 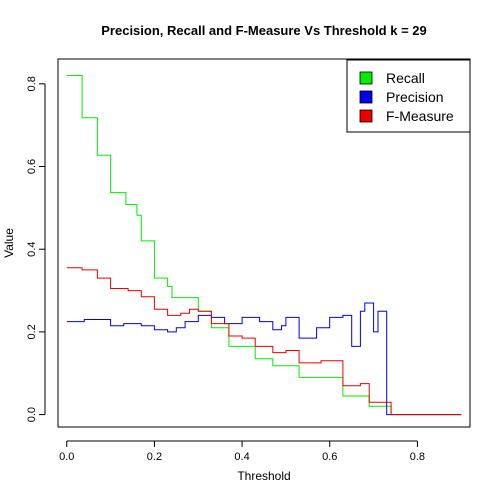 I want to click on y-axis: 0.0 0.2 0.4 0.6 0.8, so click(x=36, y=249).